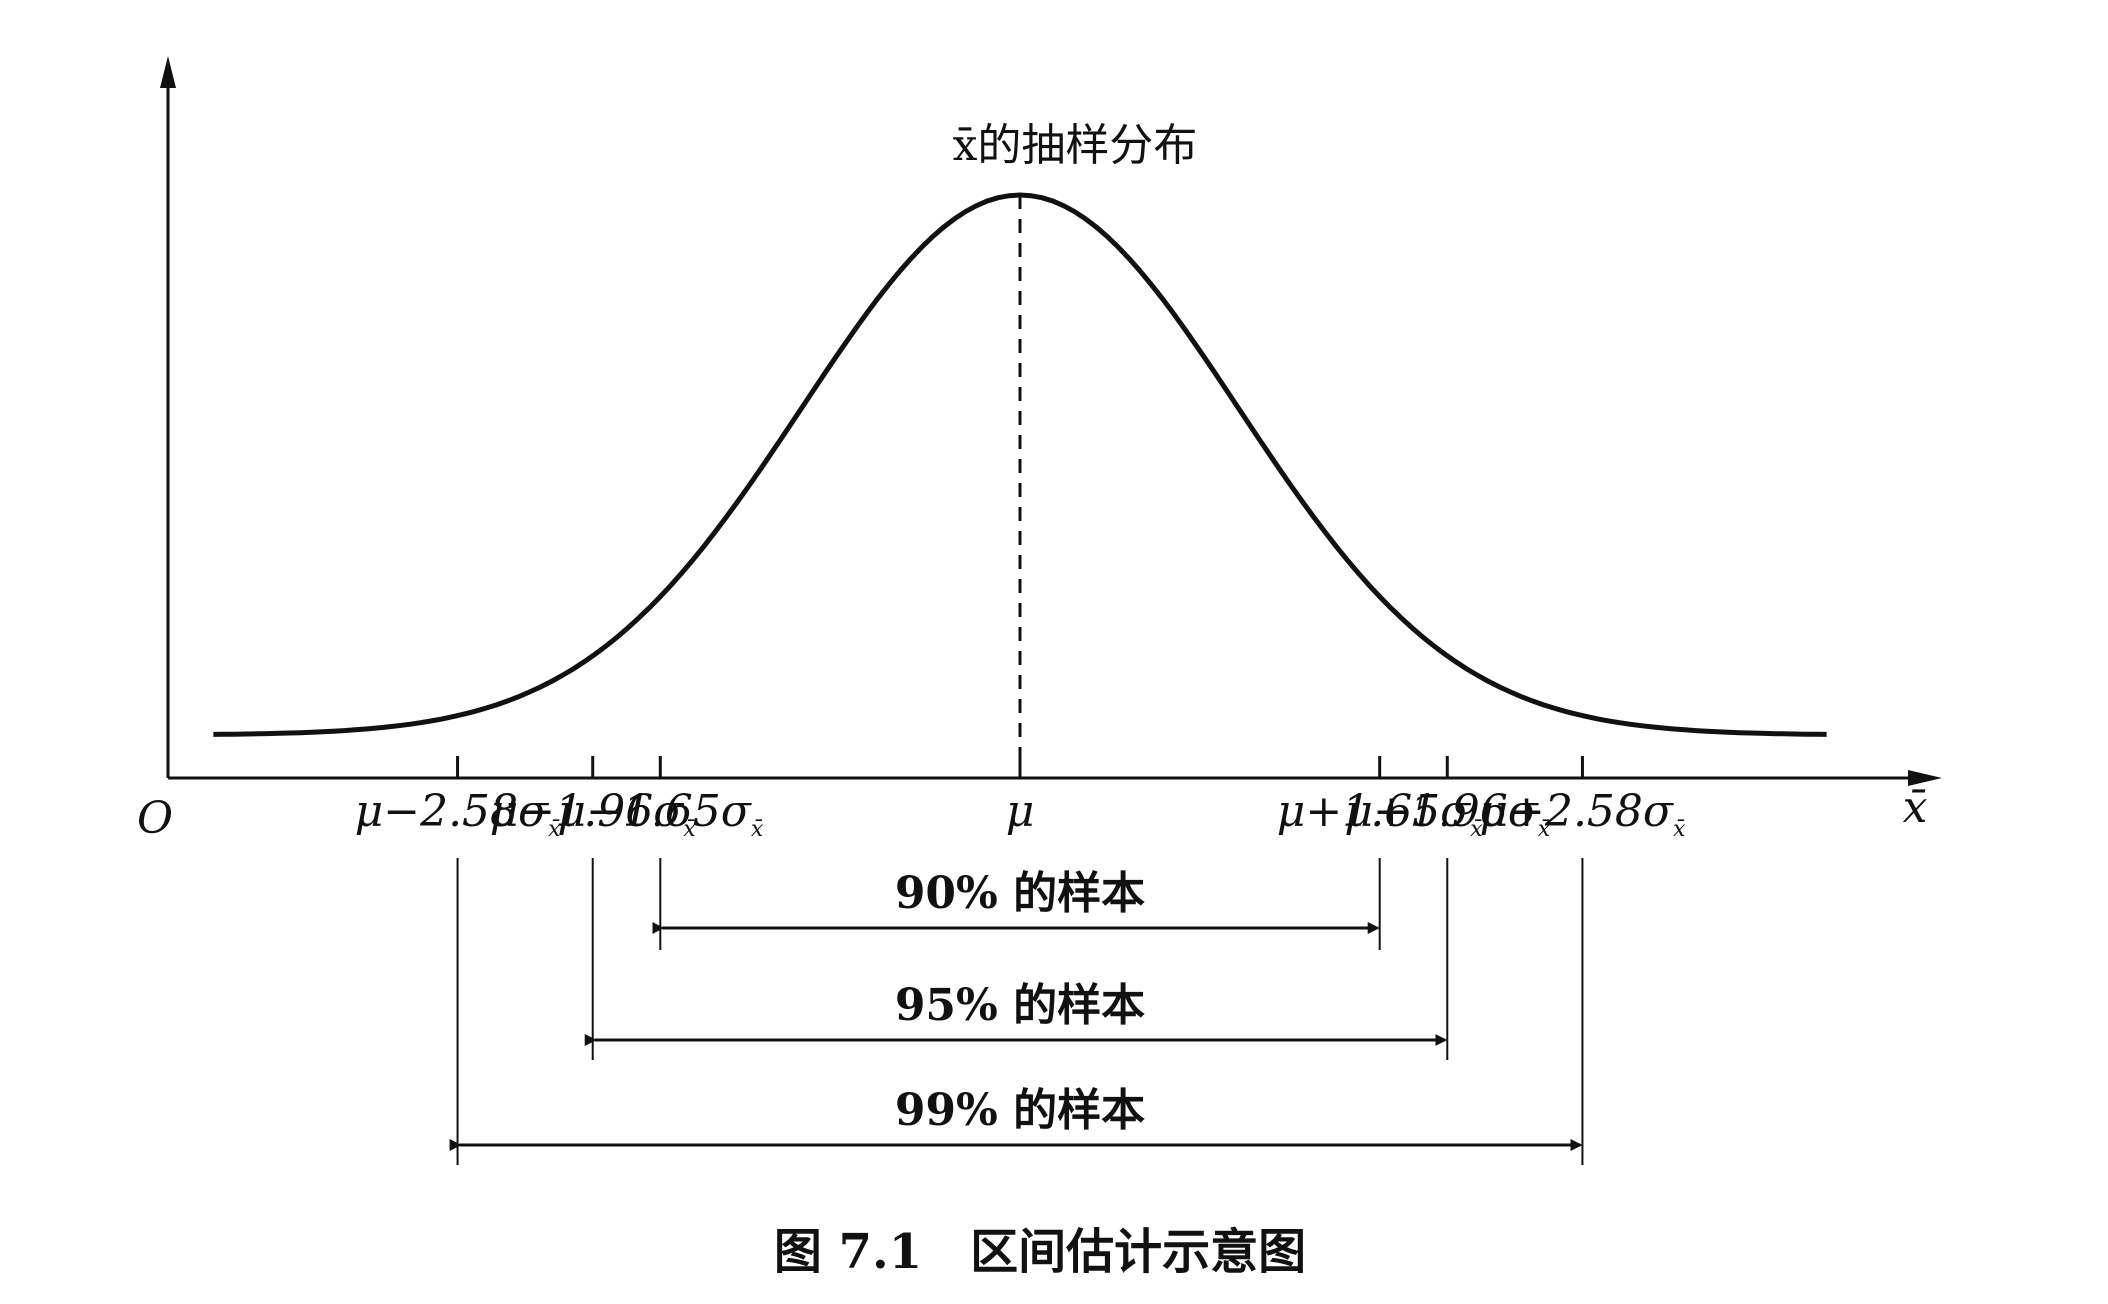 This screenshot has height=1304, width=2108. Describe the element at coordinates (1040, 1252) in the screenshot. I see `figure-caption: 图 7.1 区间估计示意图` at that location.